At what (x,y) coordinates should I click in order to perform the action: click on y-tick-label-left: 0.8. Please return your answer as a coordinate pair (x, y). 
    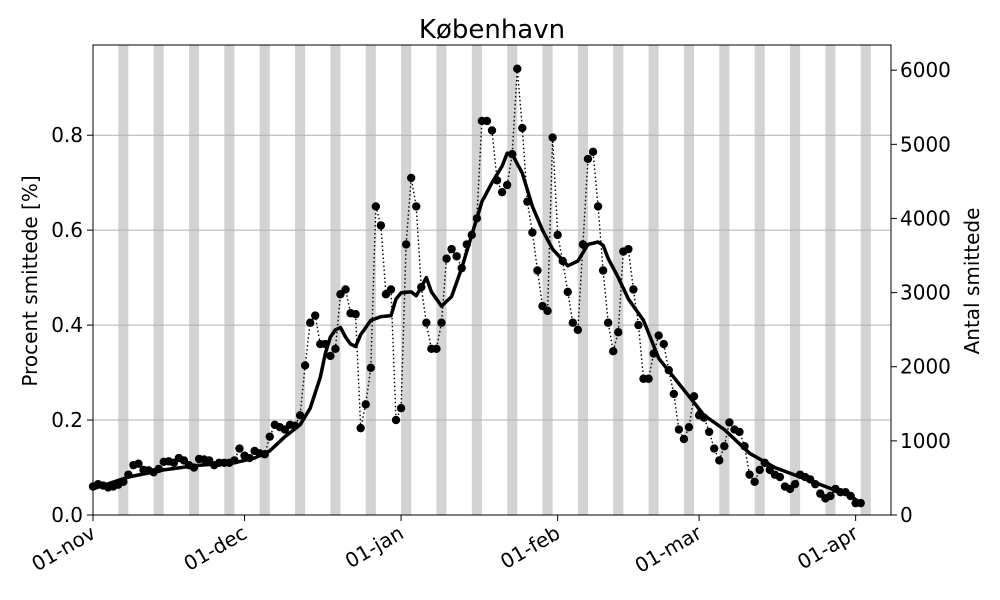
    Looking at the image, I should click on (67, 135).